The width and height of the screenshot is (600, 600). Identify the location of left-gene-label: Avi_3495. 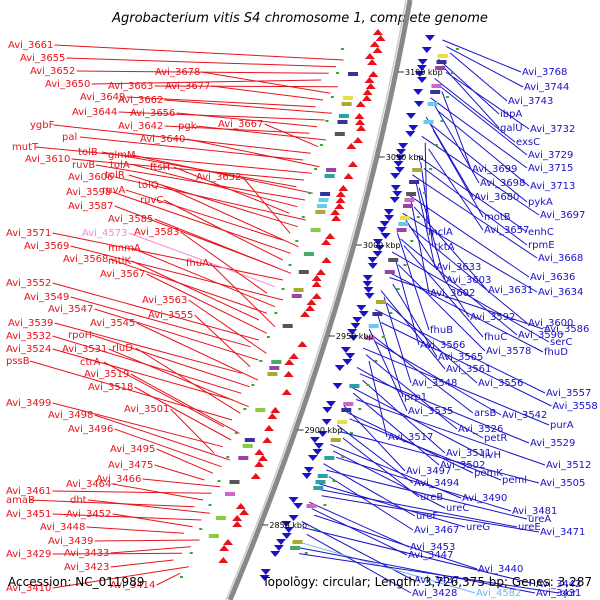
(132, 449).